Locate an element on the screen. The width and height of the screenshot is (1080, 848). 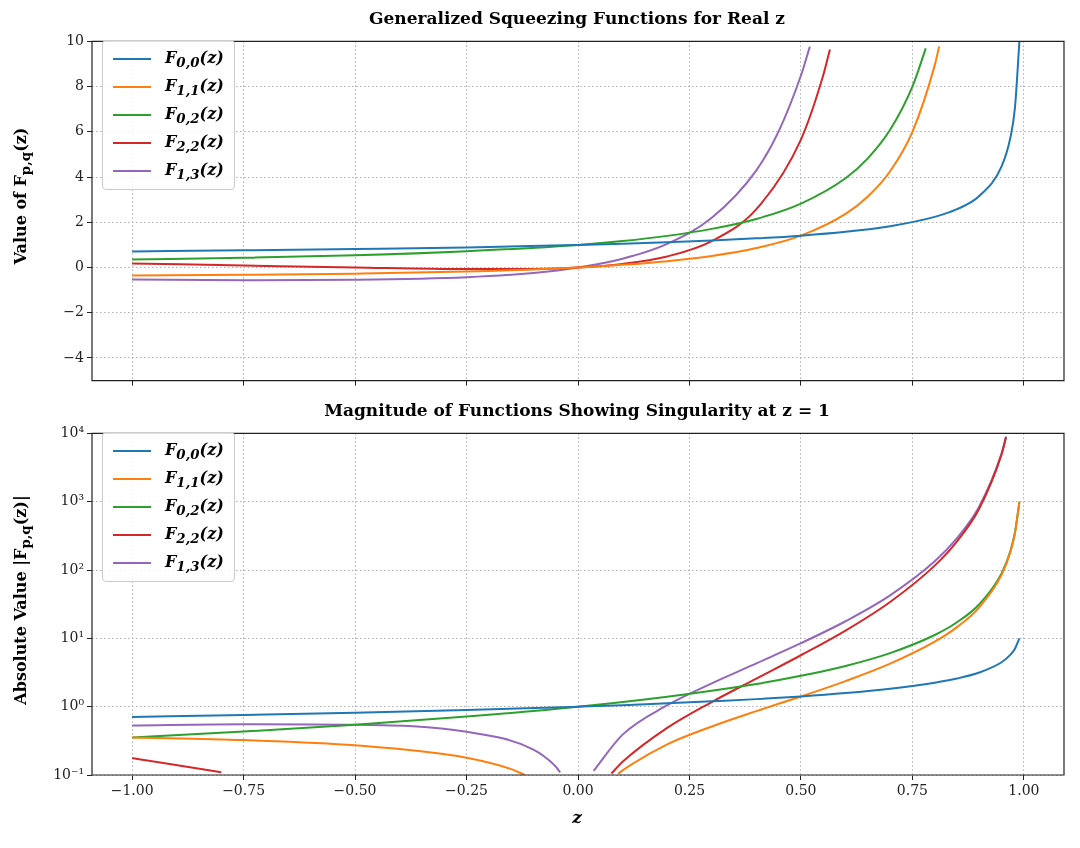
y-tick-label: 10⁻¹ is located at coordinates (68, 773).